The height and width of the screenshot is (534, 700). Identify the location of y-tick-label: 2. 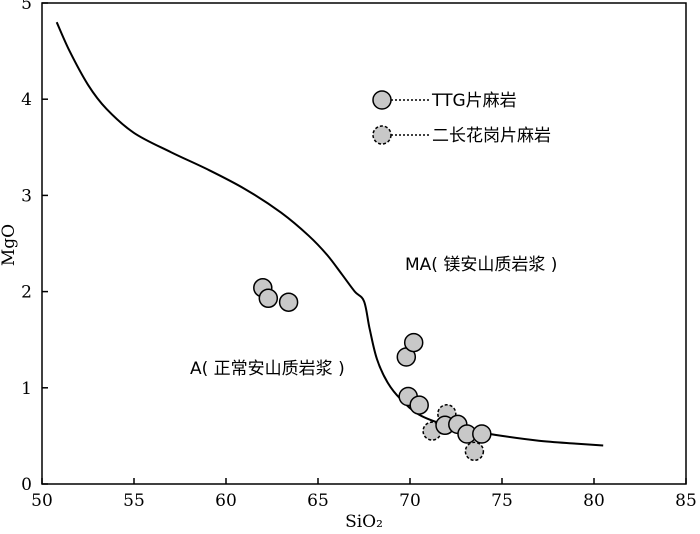
(26, 293).